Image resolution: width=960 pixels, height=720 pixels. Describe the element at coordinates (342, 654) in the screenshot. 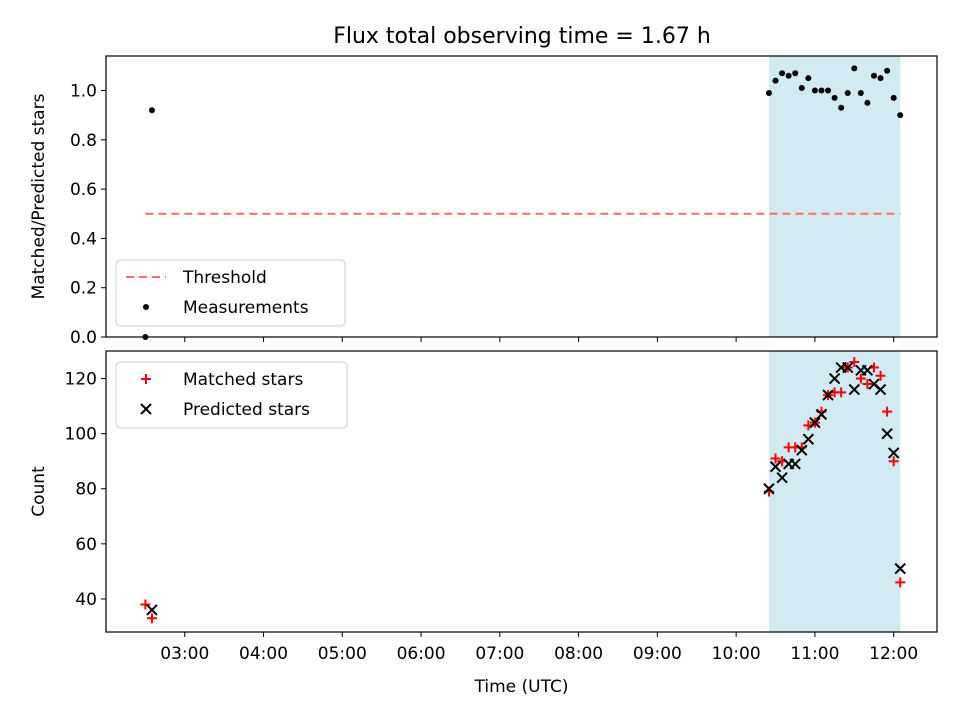

I see `x-tick-label: 05:00` at that location.